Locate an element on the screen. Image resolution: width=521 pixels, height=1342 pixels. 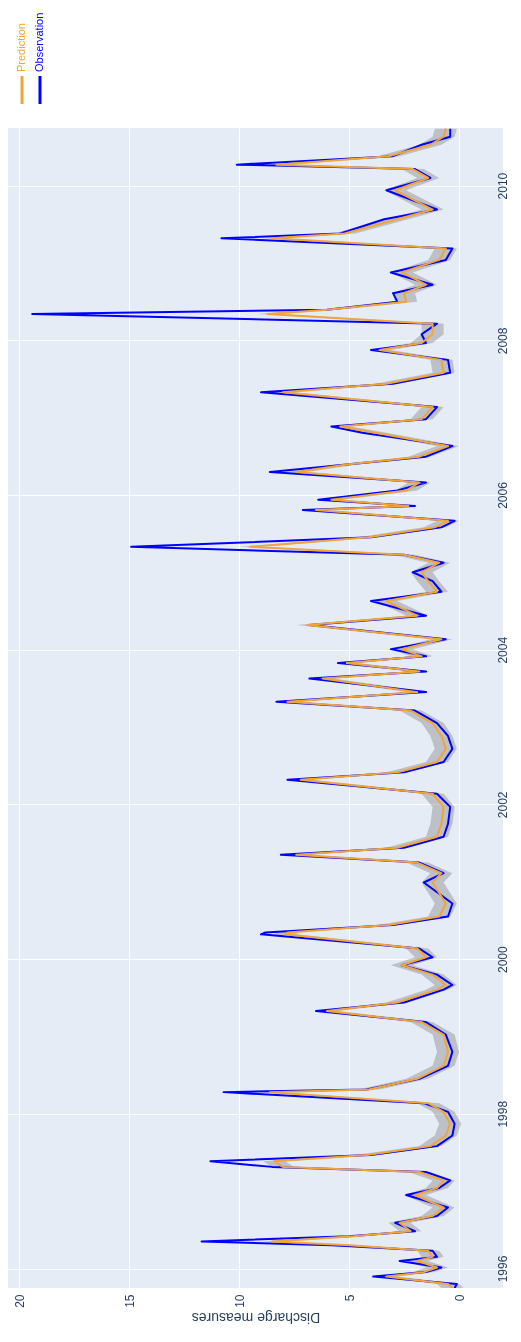
x-axis-title: Discharge measures is located at coordinates (256, 1317).